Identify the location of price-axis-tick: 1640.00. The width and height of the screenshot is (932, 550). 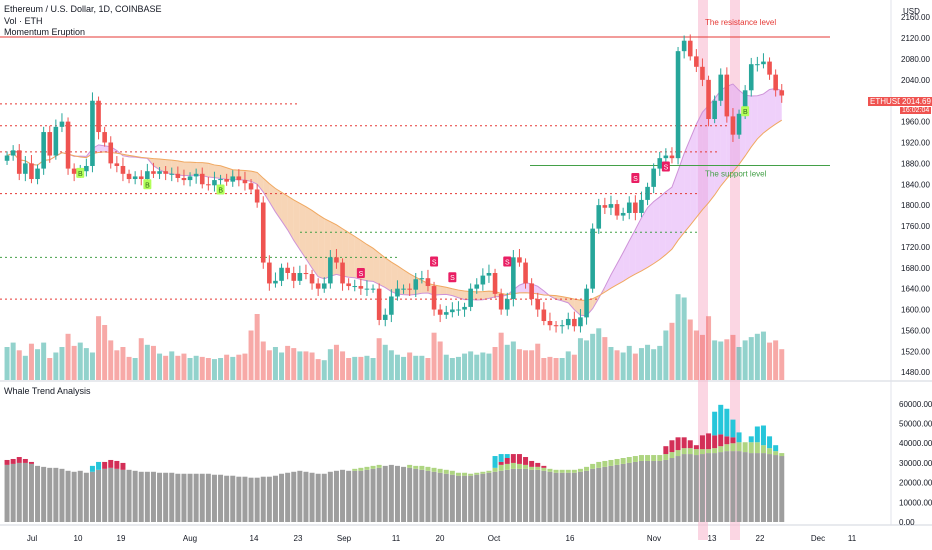
(915, 289).